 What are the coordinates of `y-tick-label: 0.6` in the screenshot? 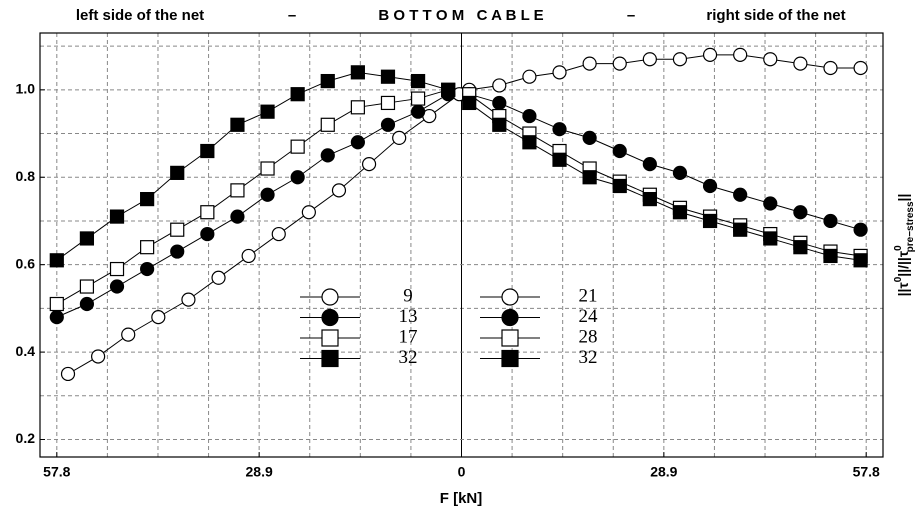 It's located at (26, 263).